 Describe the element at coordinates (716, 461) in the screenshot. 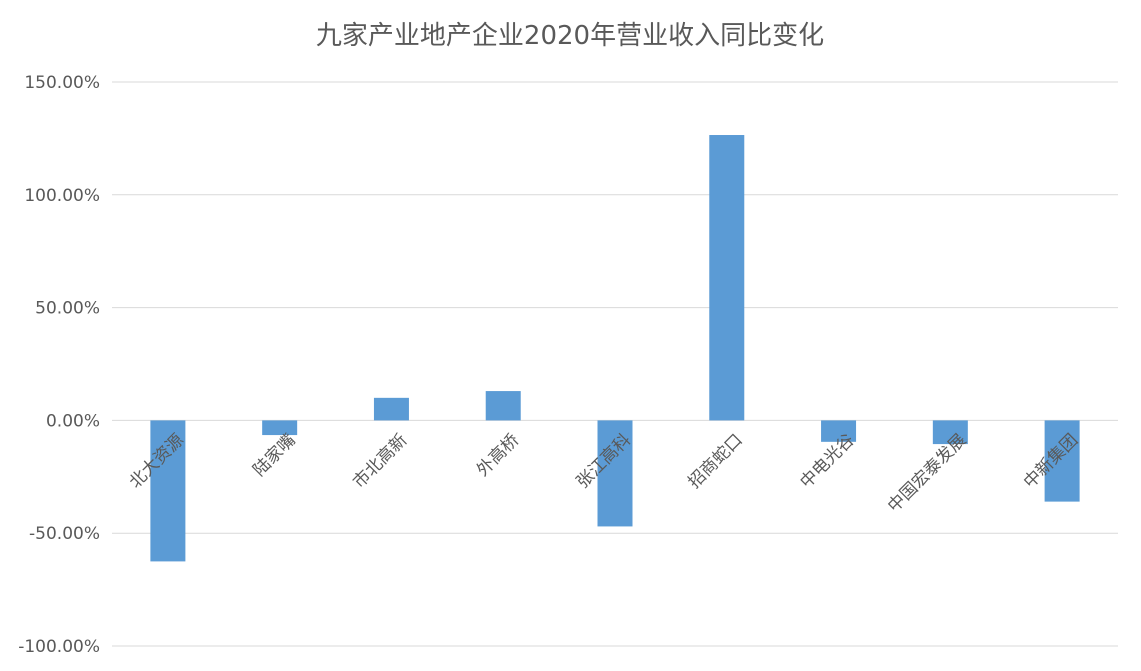

I see `x-tick-label: 招商蛇口` at that location.